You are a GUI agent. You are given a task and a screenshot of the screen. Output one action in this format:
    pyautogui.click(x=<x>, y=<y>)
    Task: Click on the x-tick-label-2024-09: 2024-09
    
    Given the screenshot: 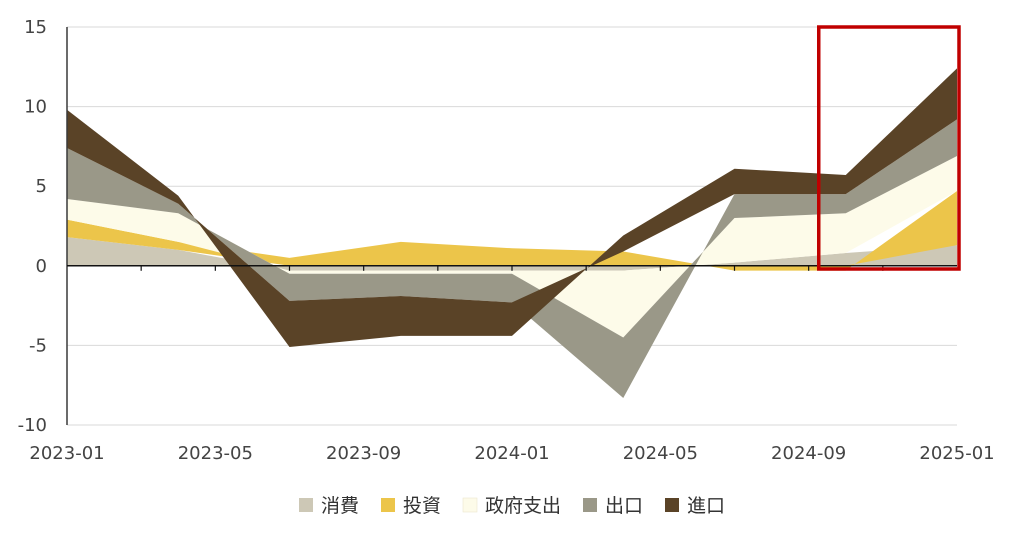 What is the action you would take?
    pyautogui.click(x=808, y=453)
    